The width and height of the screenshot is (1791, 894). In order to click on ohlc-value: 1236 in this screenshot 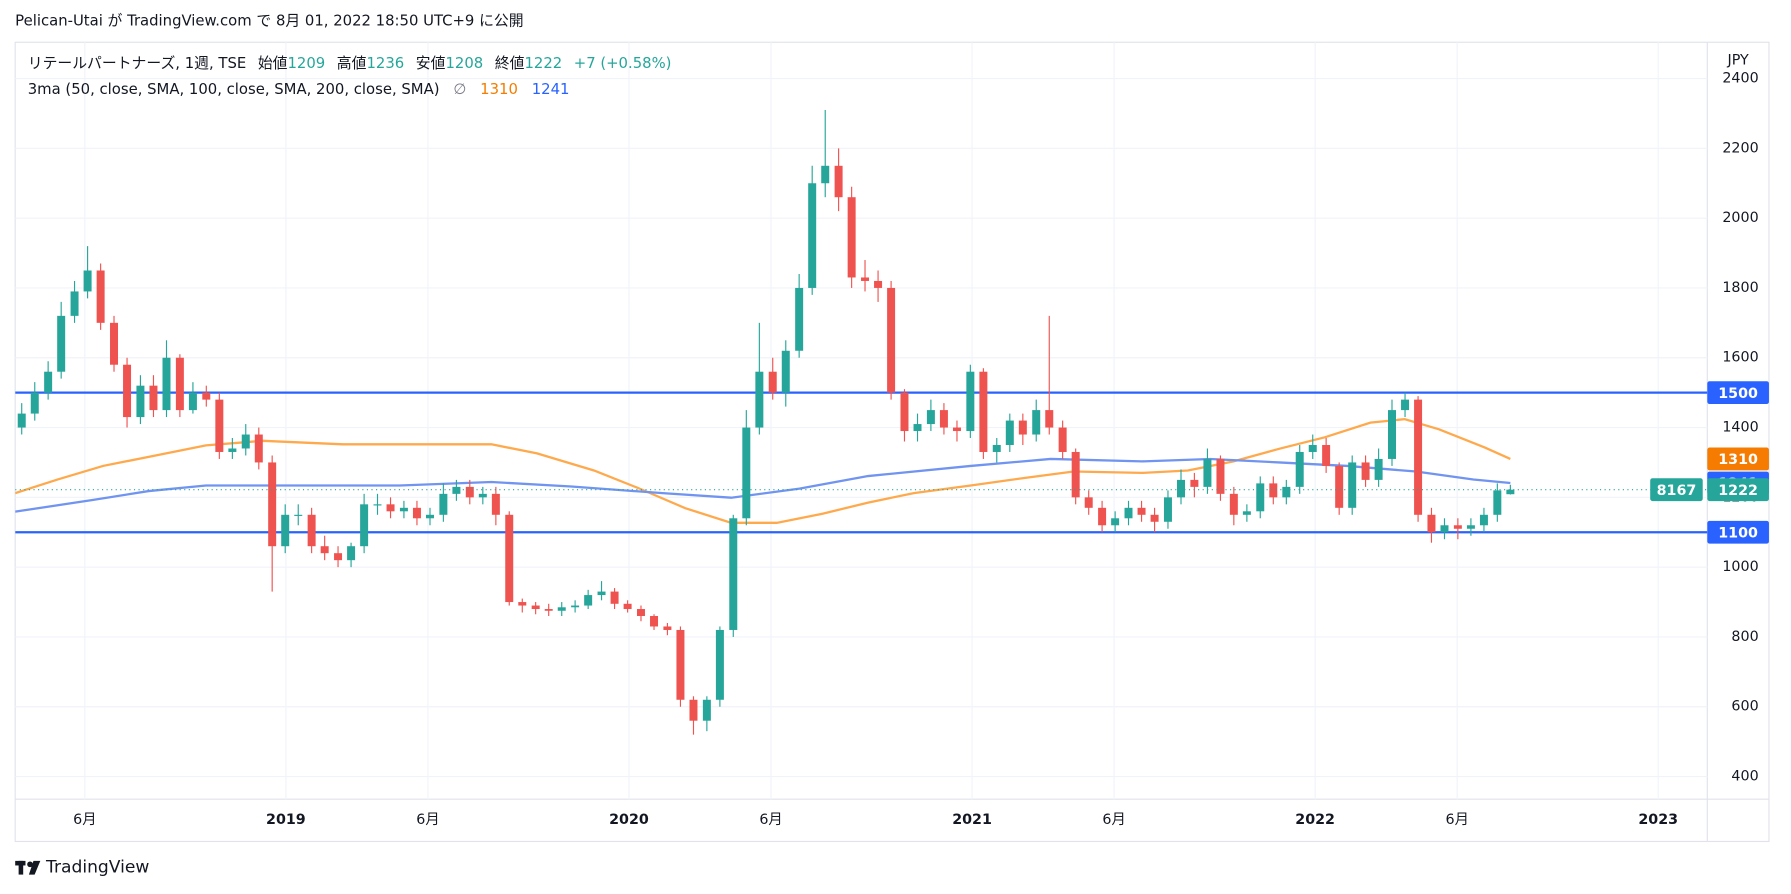, I will do `click(385, 63)`.